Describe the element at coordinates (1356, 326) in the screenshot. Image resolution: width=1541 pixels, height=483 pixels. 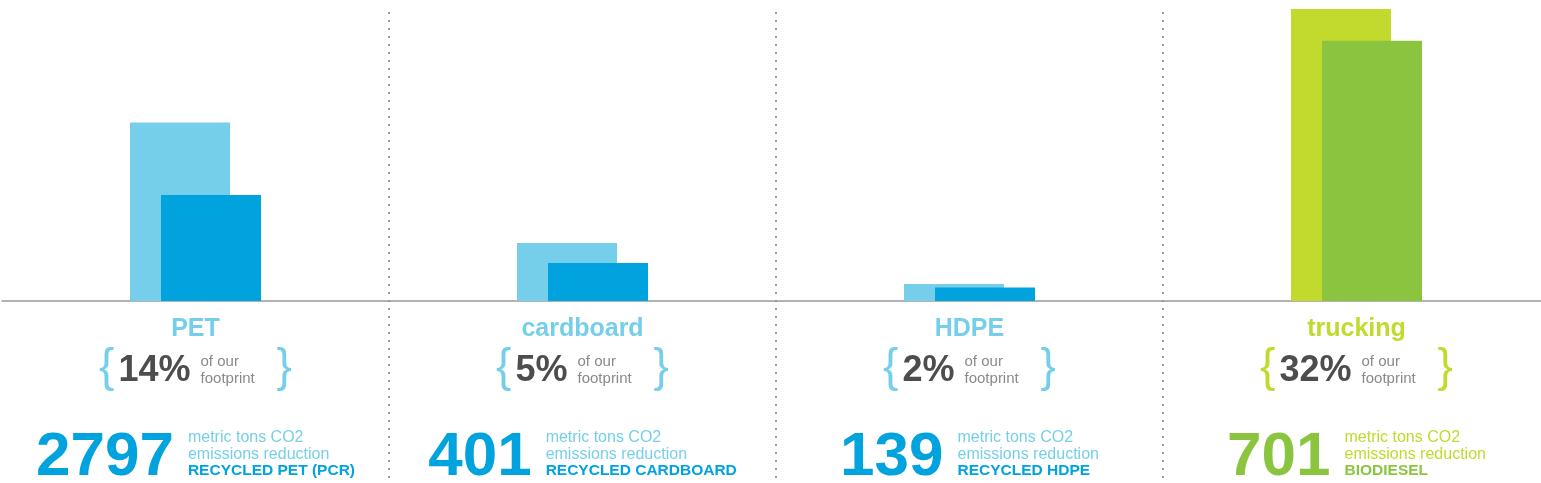
I see `x-tick-label: trucking` at that location.